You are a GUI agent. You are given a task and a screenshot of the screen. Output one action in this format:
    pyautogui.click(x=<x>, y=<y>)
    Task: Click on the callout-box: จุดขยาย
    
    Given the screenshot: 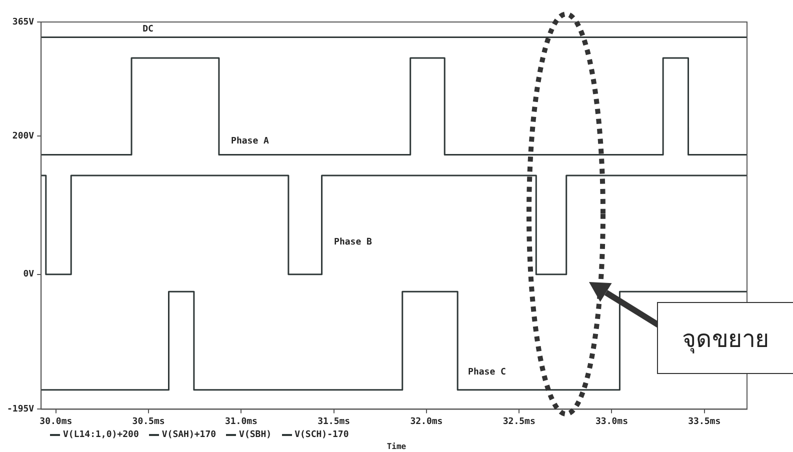 What is the action you would take?
    pyautogui.click(x=725, y=338)
    